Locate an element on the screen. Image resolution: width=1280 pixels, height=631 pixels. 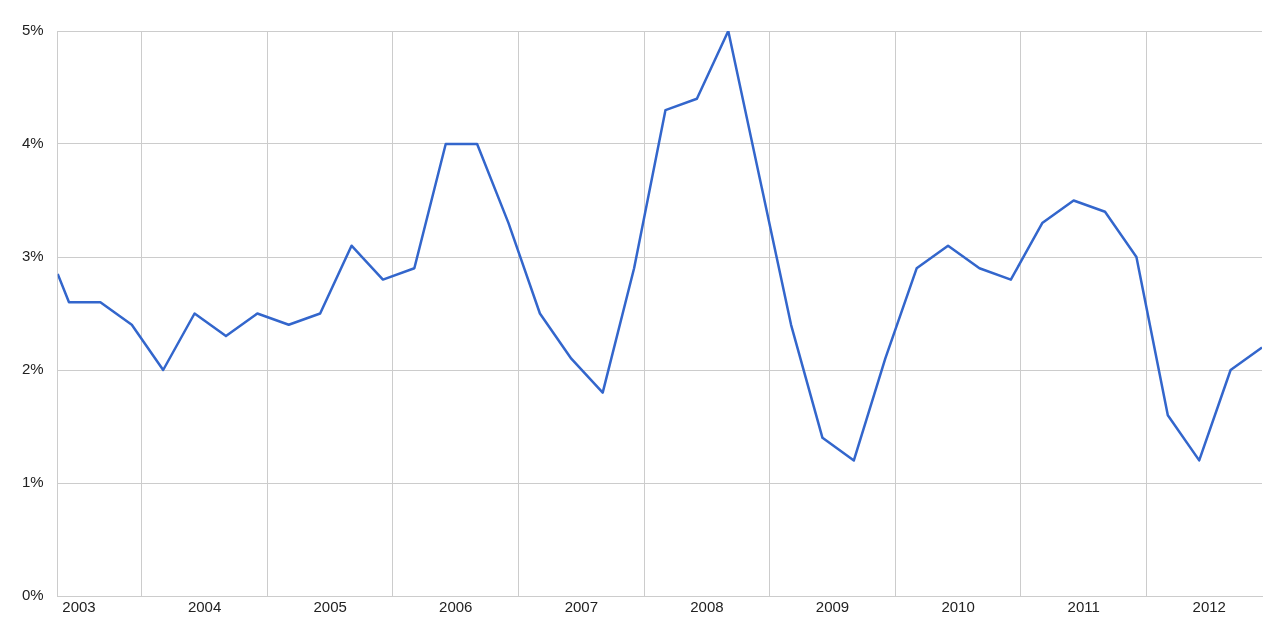
x-tick-label: 2010 is located at coordinates (958, 607).